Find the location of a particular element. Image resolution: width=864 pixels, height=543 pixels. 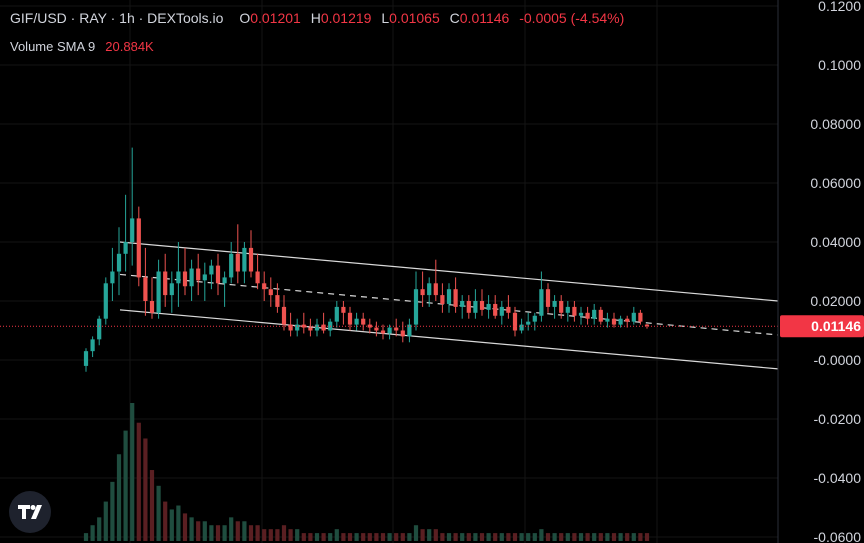

high-label: H is located at coordinates (315, 18).